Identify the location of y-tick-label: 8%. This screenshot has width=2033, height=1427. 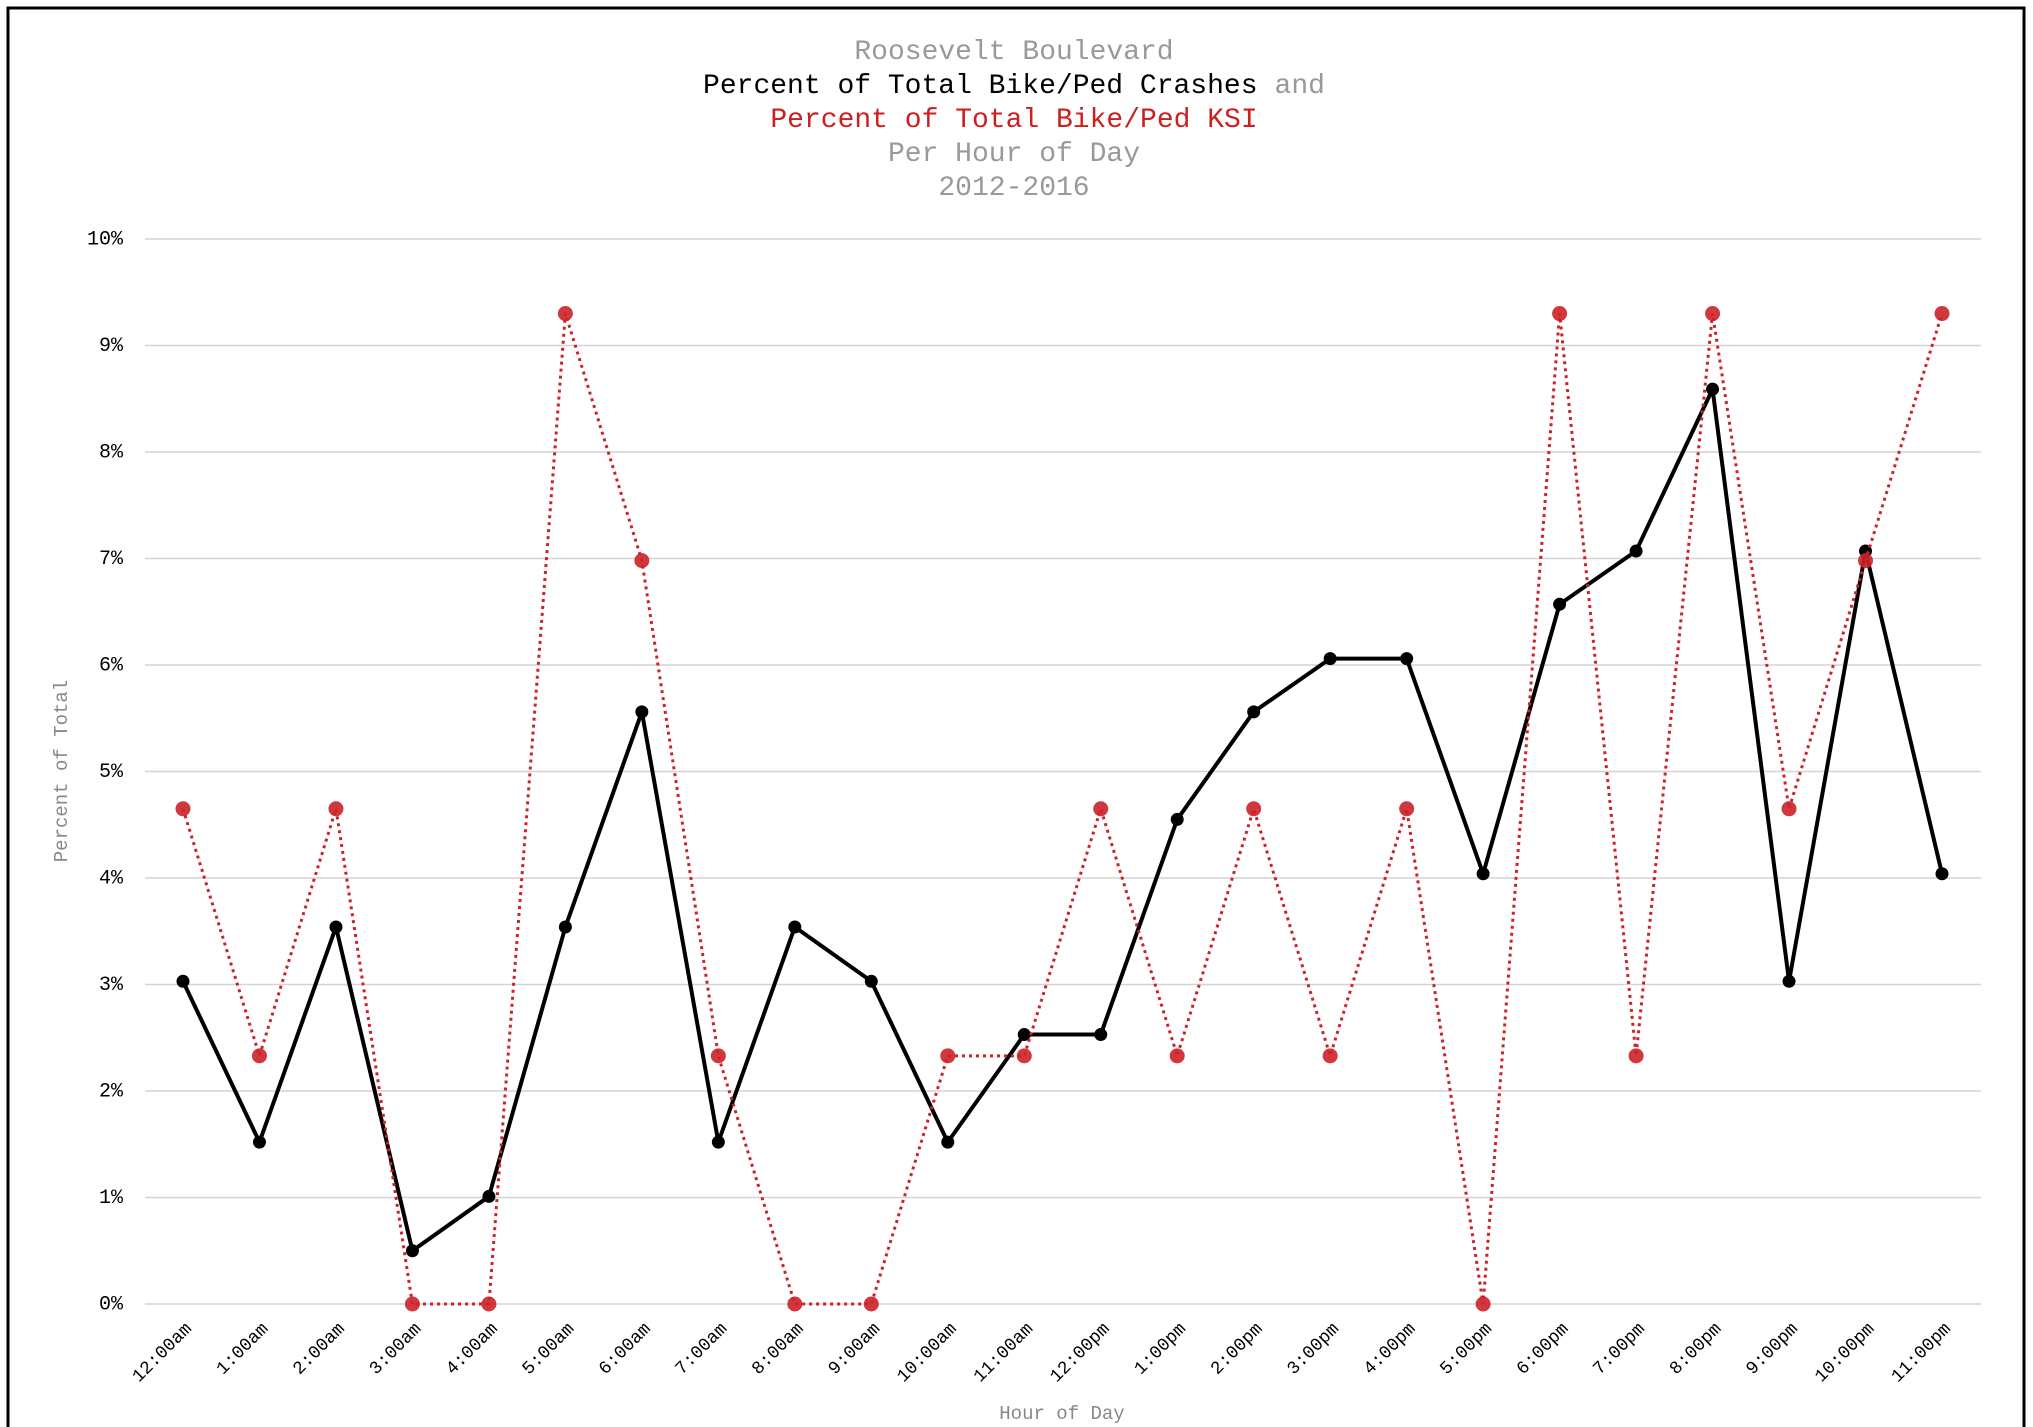
(111, 452).